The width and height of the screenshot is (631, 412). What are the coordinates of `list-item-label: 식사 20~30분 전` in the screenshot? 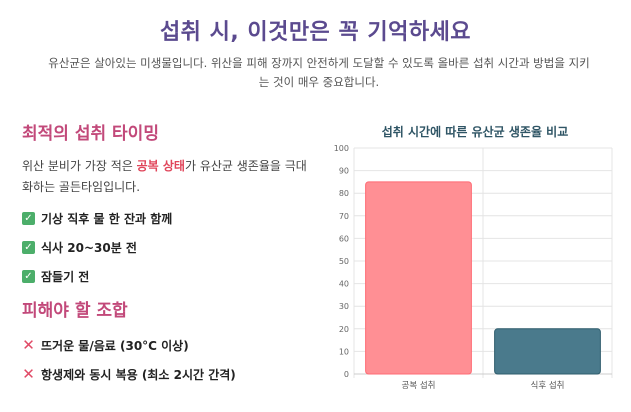 It's located at (89, 248).